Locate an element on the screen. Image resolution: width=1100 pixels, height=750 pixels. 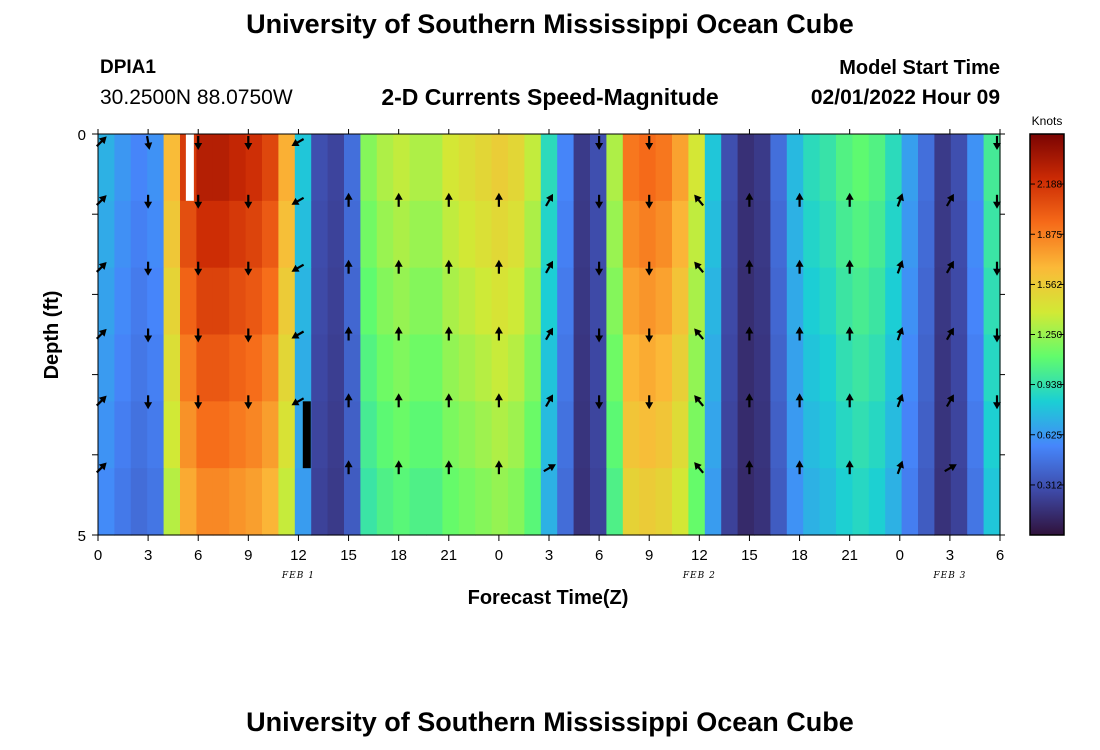
x-tick-label: 0 is located at coordinates (499, 555).